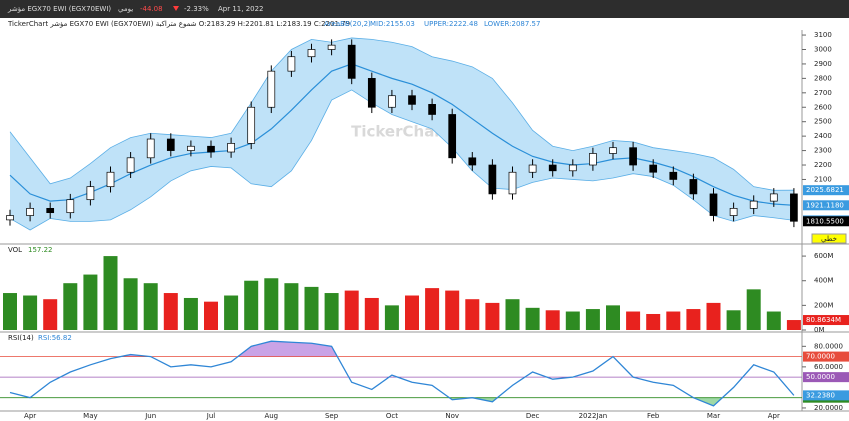 The image size is (849, 421). Describe the element at coordinates (828, 346) in the screenshot. I see `y-tick-label: 80.0000` at that location.